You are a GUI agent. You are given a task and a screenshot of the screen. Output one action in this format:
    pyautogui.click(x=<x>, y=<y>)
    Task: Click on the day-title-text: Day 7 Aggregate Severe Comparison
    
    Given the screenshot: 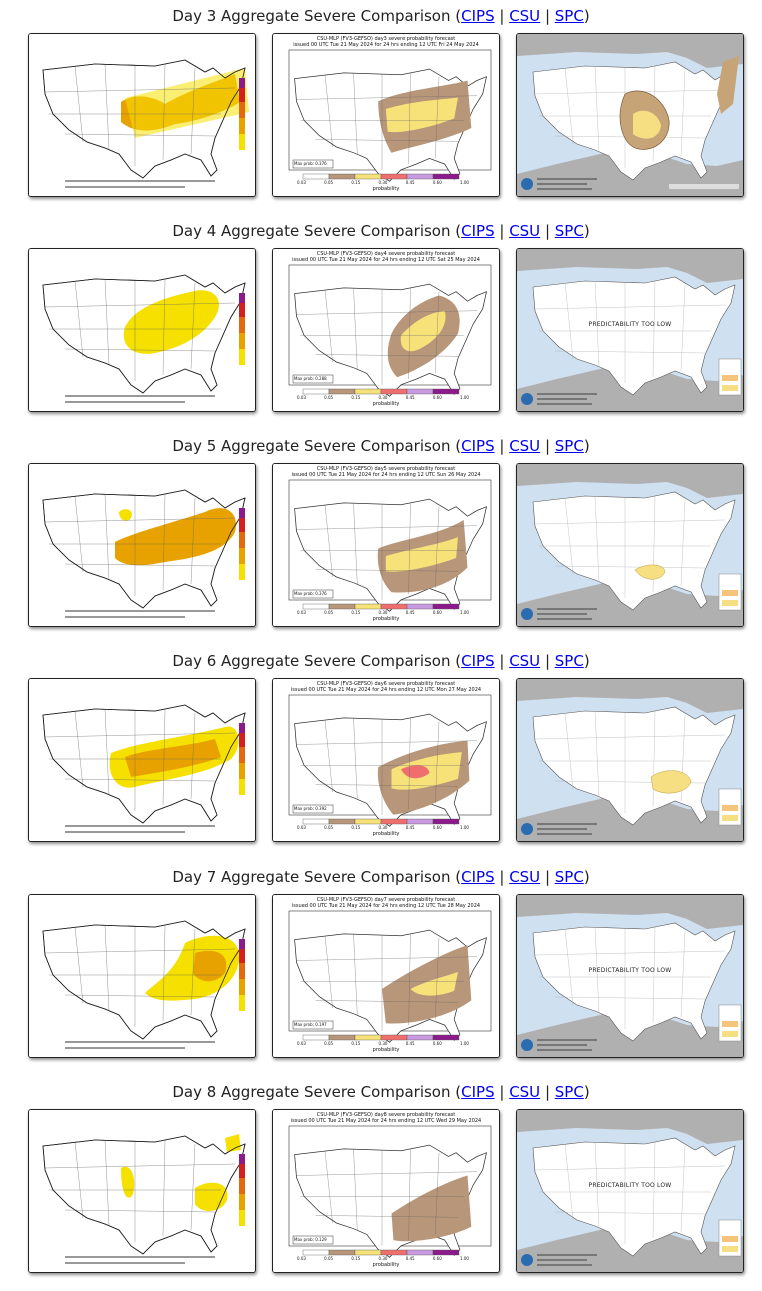 What is the action you would take?
    pyautogui.click(x=311, y=877)
    